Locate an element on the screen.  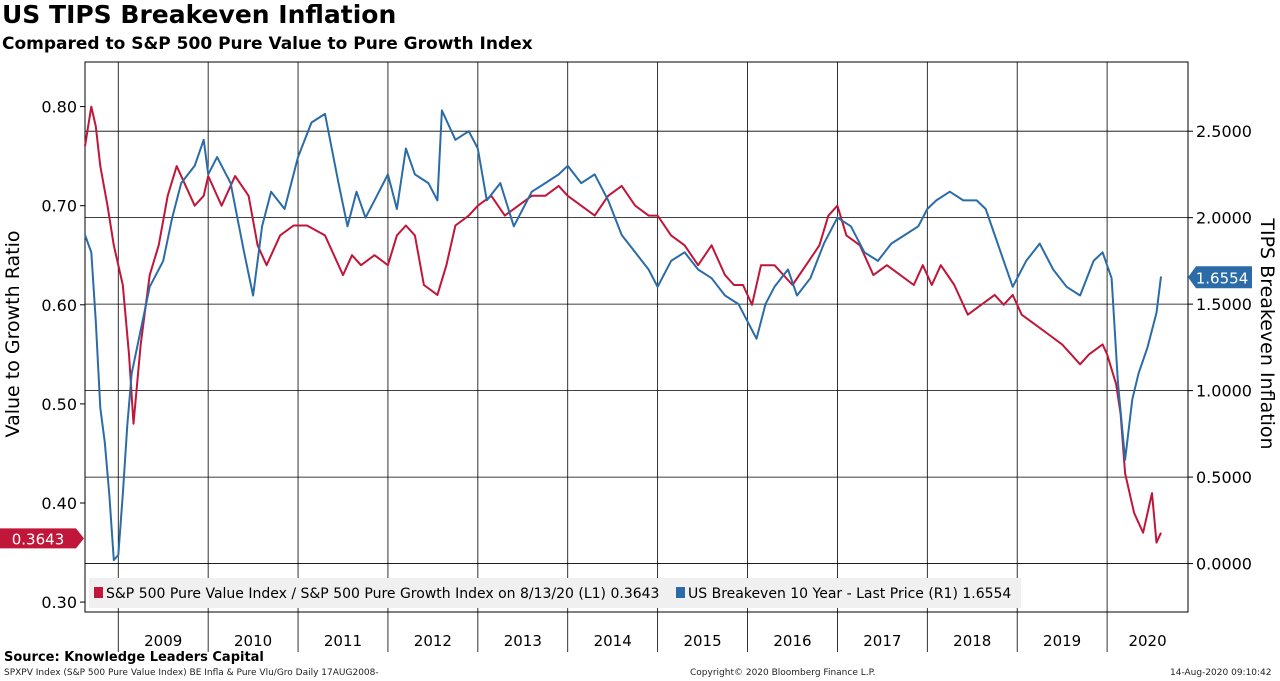
source-note: Source: Knowledge Leaders Capital is located at coordinates (134, 657).